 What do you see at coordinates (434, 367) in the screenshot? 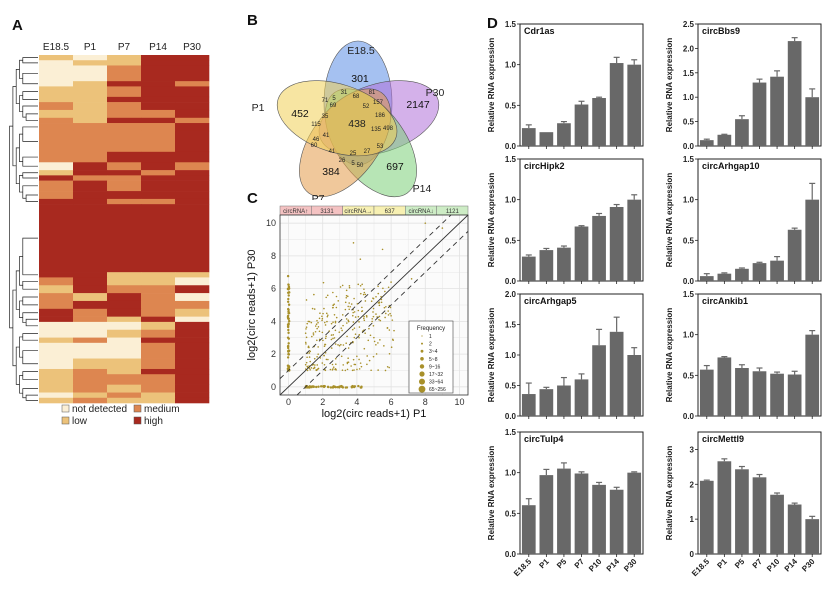
I see `legend-label: 9~16` at bounding box center [434, 367].